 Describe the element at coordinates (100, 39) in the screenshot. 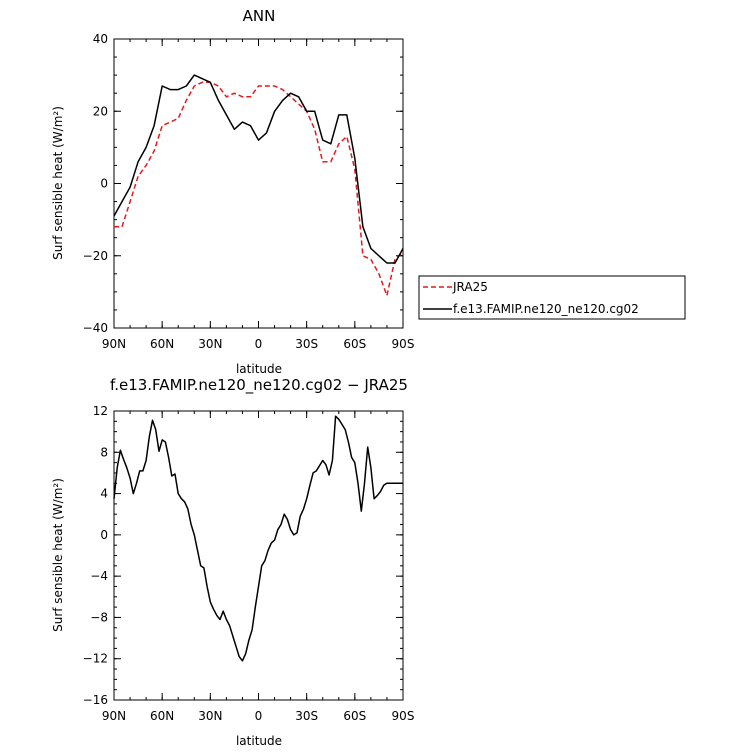

I see `top-y-tick-label: 40` at that location.